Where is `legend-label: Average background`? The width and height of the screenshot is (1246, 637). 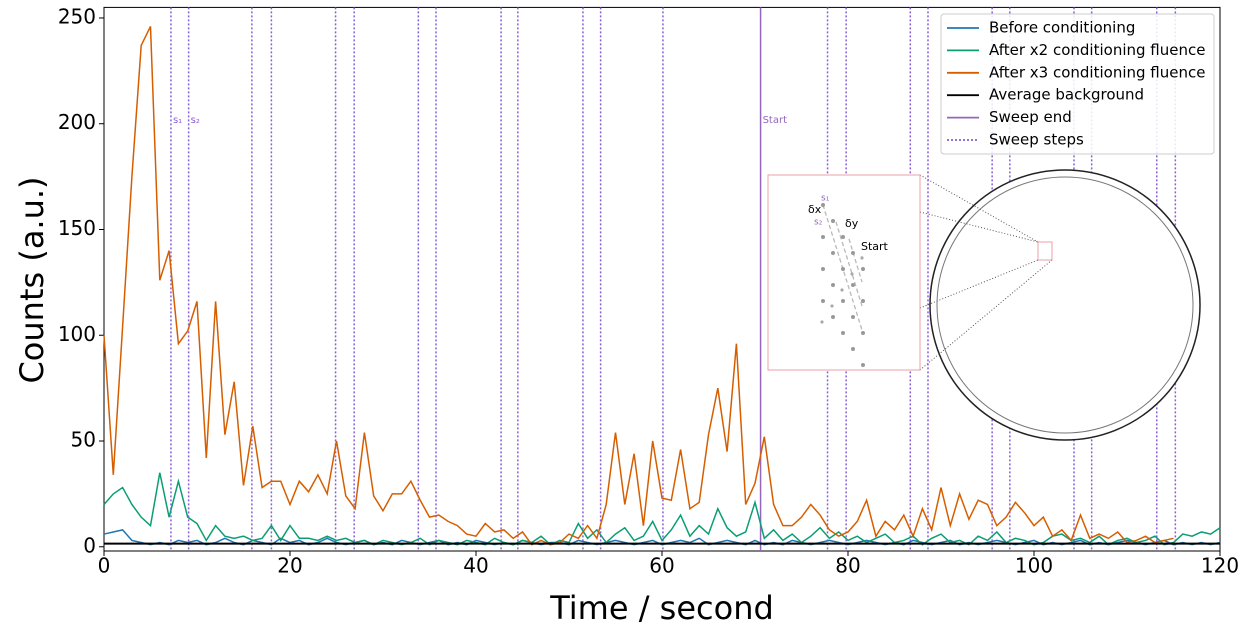
legend-label: Average background is located at coordinates (1066, 95).